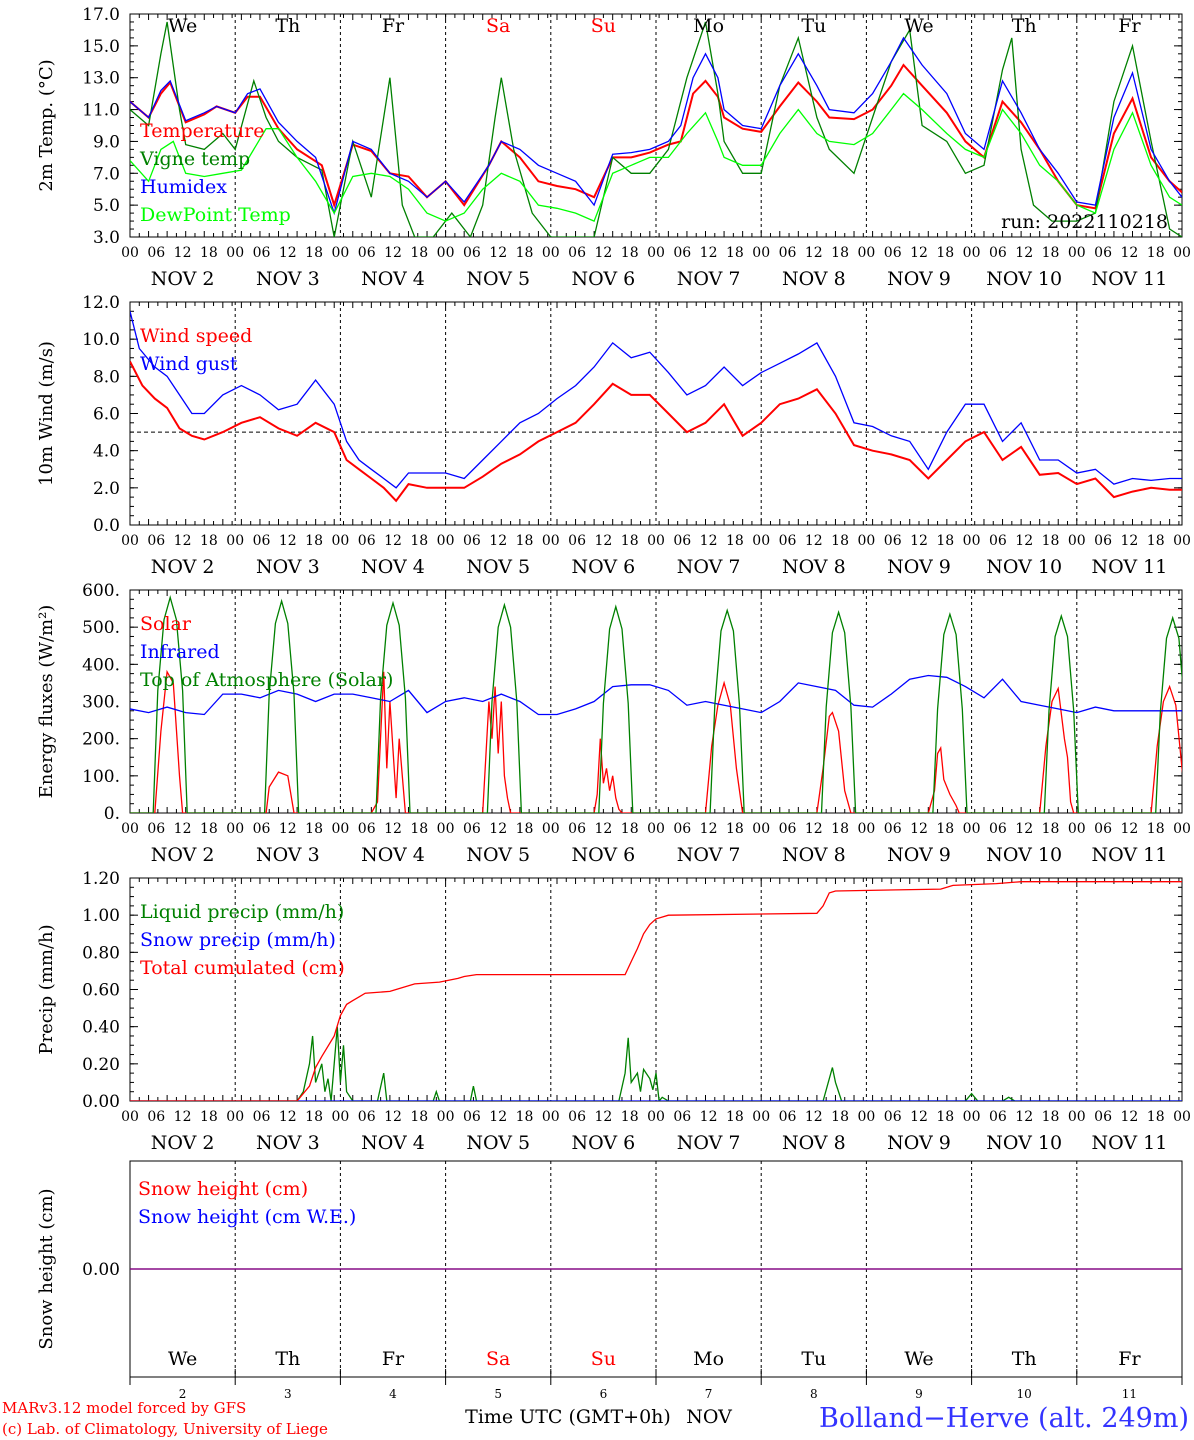 The image size is (1194, 1440). What do you see at coordinates (603, 26) in the screenshot?
I see `weekday-label: Su` at bounding box center [603, 26].